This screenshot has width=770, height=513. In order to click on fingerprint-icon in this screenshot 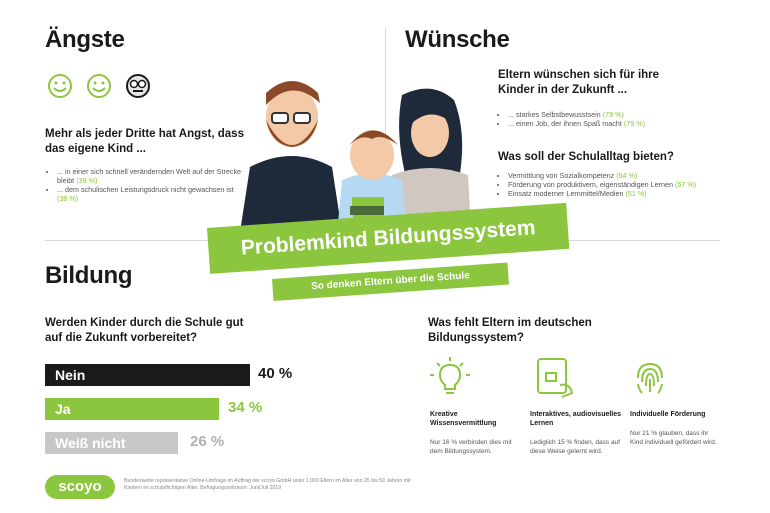, I will do `click(650, 378)`.